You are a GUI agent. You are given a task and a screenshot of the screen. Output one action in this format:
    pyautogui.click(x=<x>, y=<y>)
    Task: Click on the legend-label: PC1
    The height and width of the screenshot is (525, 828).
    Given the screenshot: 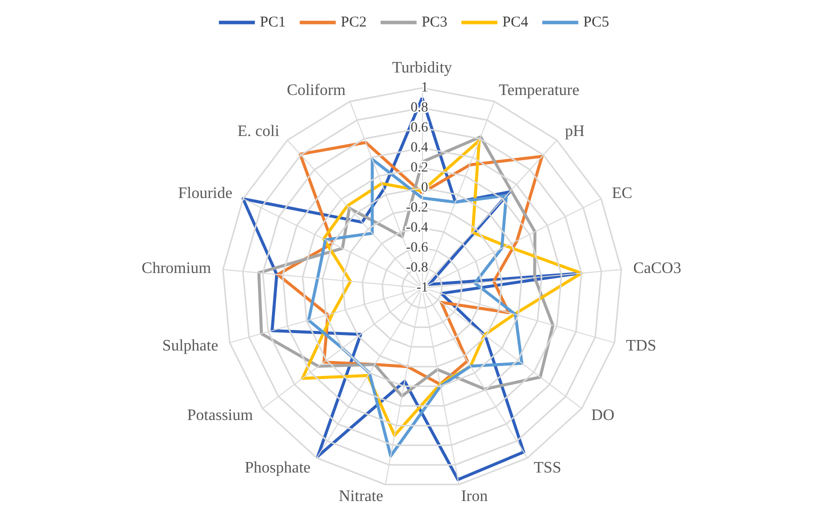 What is the action you would take?
    pyautogui.click(x=273, y=22)
    